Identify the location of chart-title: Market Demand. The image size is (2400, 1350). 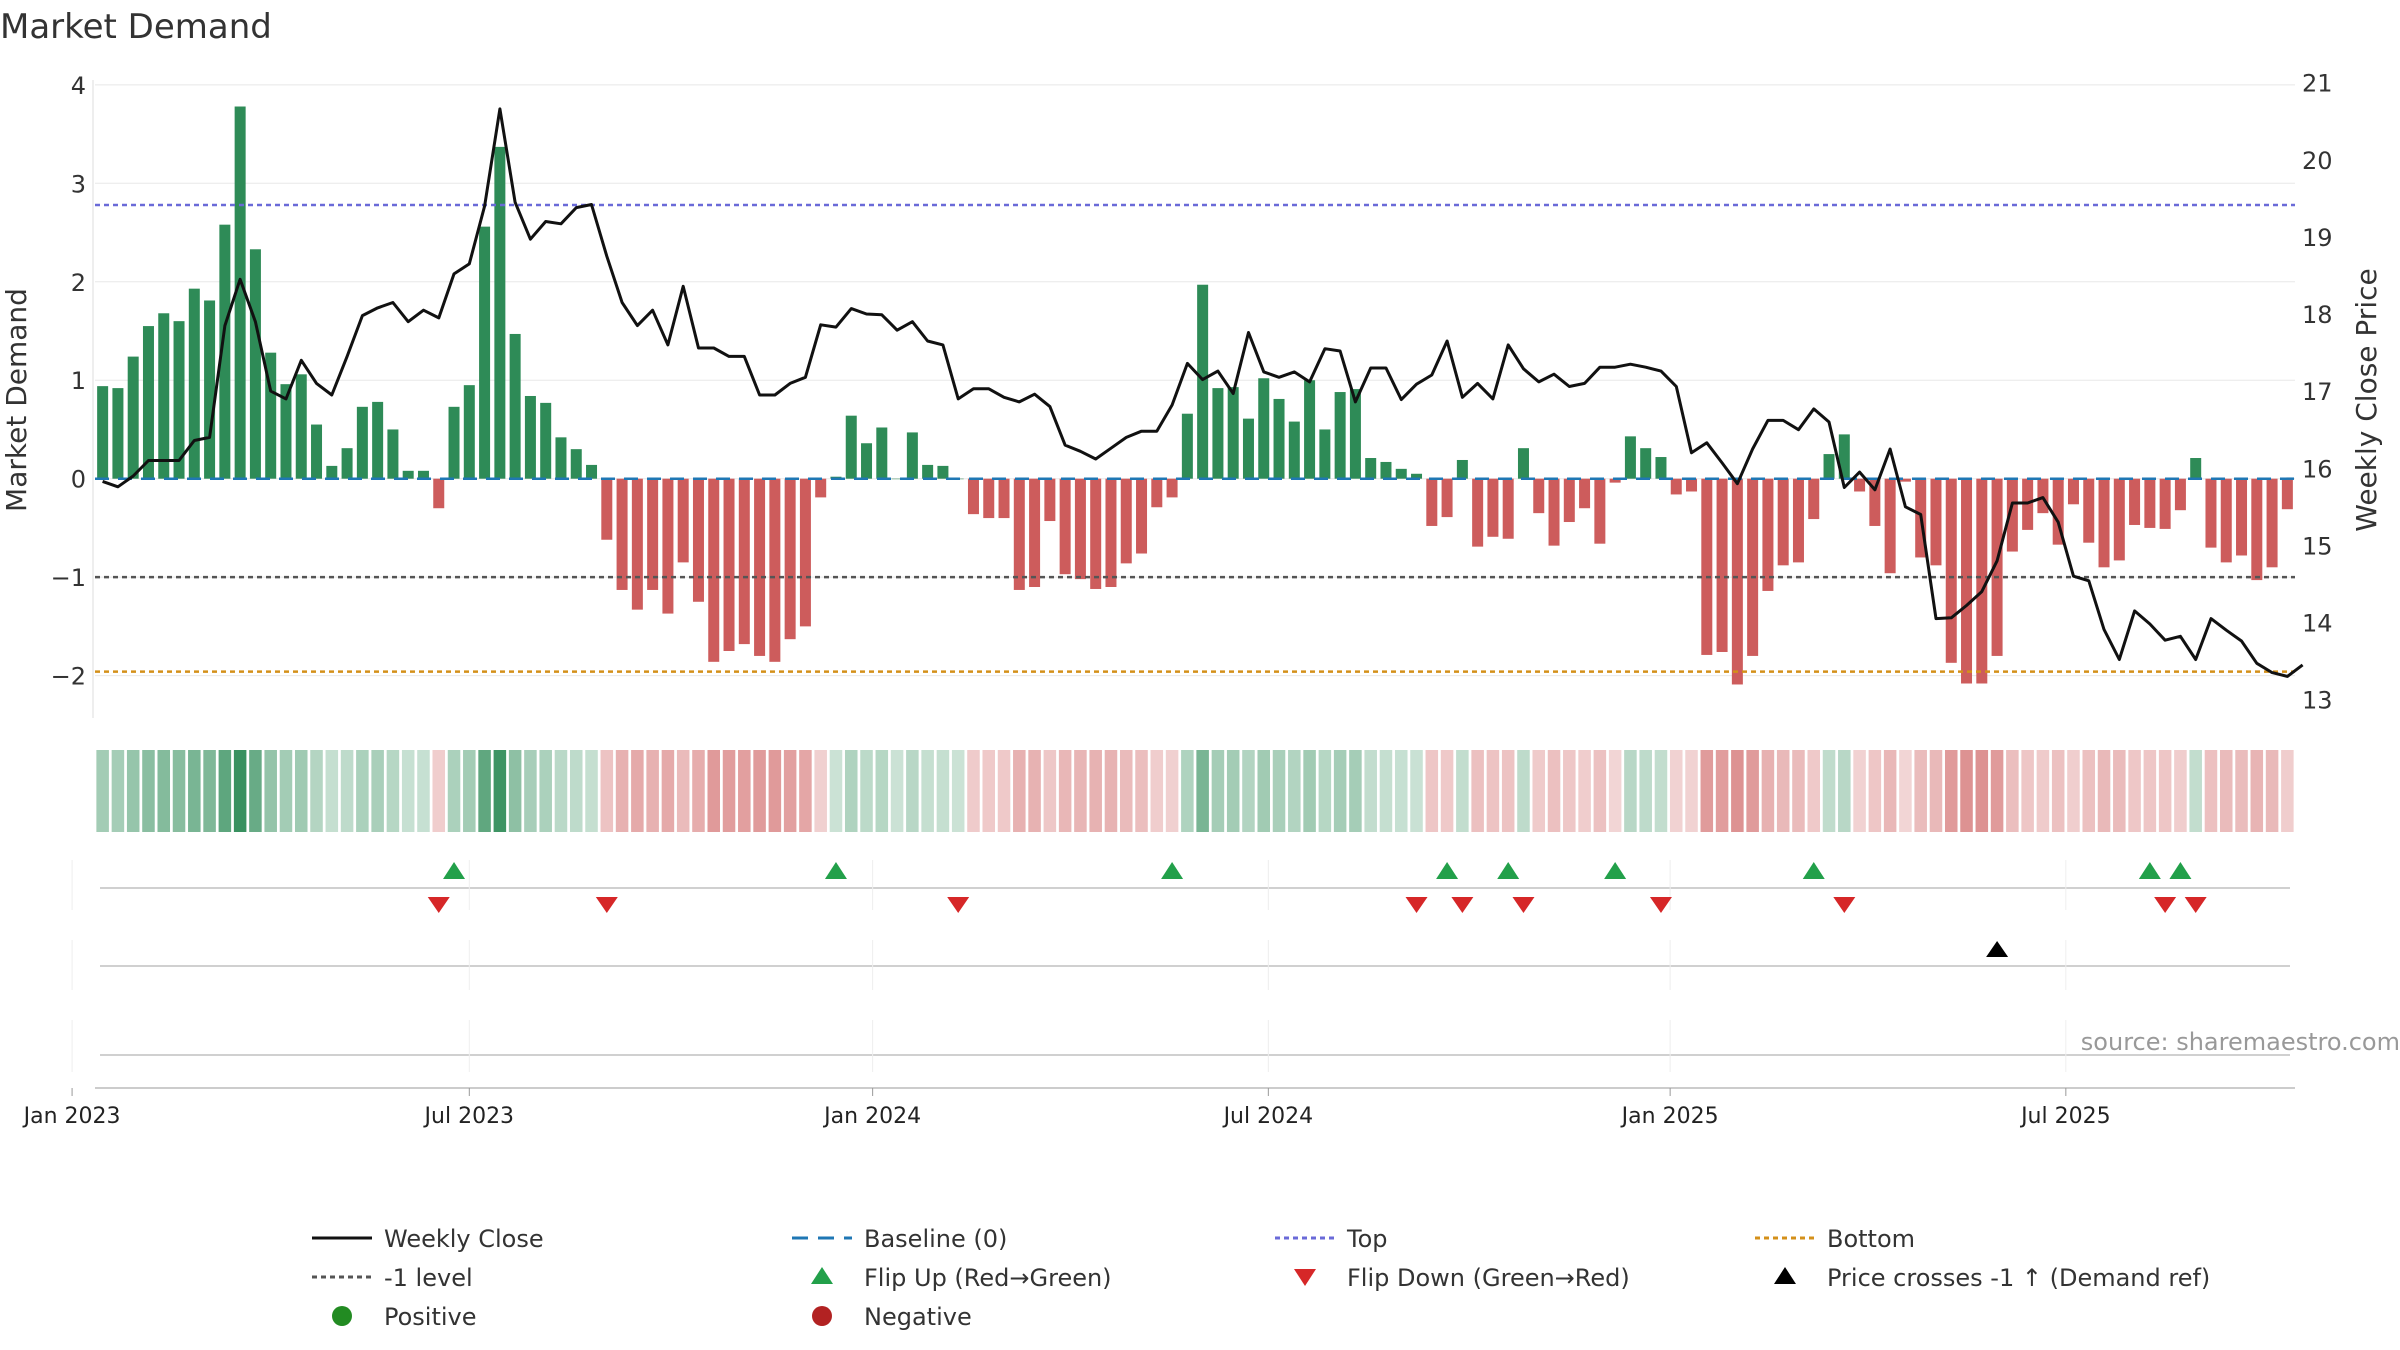
(136, 27).